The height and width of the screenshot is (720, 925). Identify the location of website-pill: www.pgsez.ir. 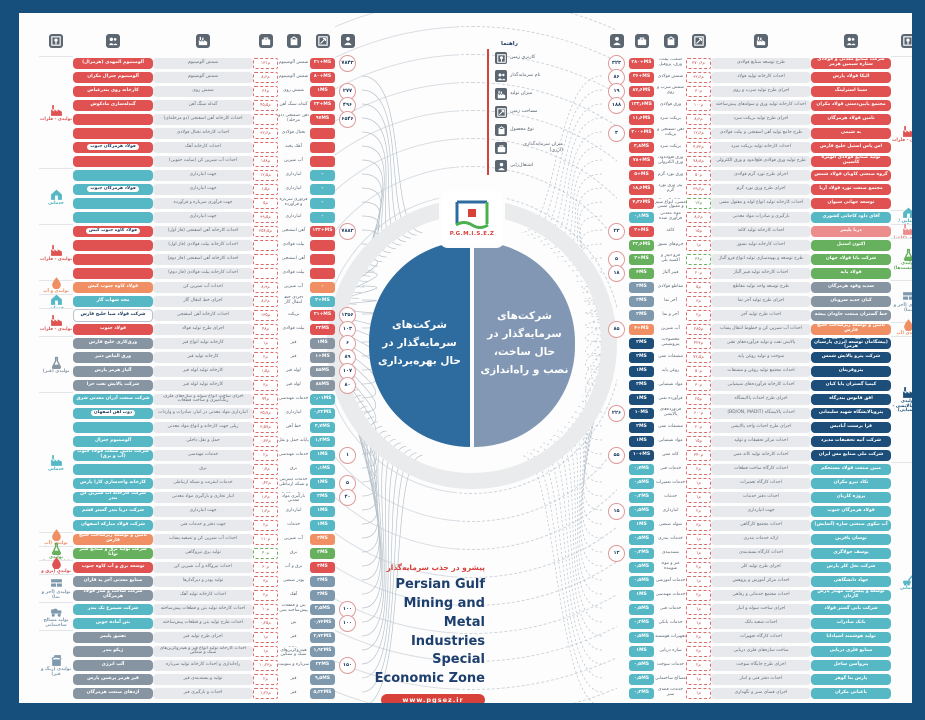
(433, 698).